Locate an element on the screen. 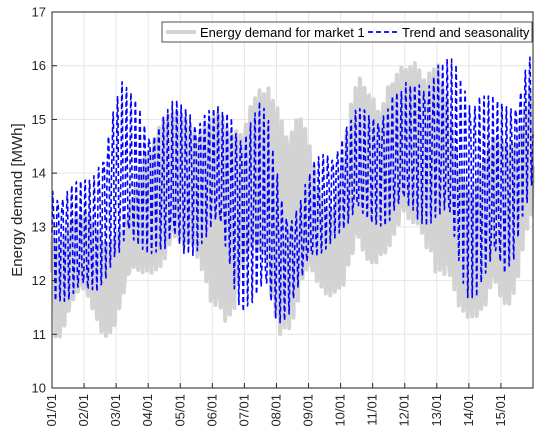 The width and height of the screenshot is (550, 434). x-tick-label: 13/01 is located at coordinates (436, 410).